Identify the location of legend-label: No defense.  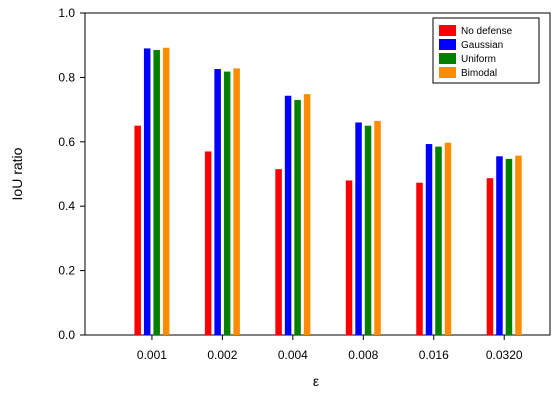
(487, 31).